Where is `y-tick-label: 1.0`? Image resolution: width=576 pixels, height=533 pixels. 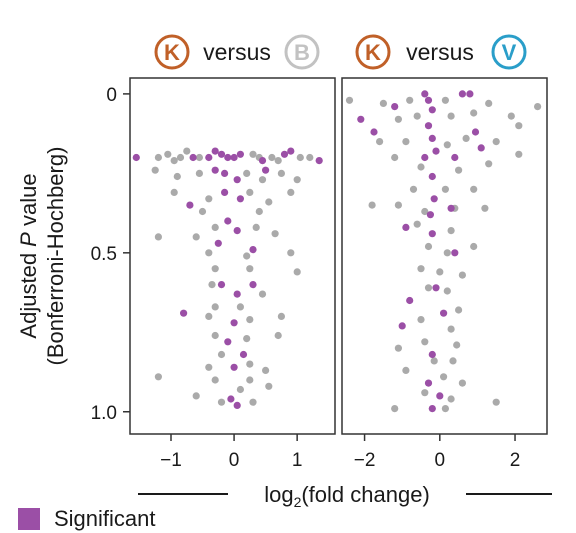 y-tick-label: 1.0 is located at coordinates (104, 413).